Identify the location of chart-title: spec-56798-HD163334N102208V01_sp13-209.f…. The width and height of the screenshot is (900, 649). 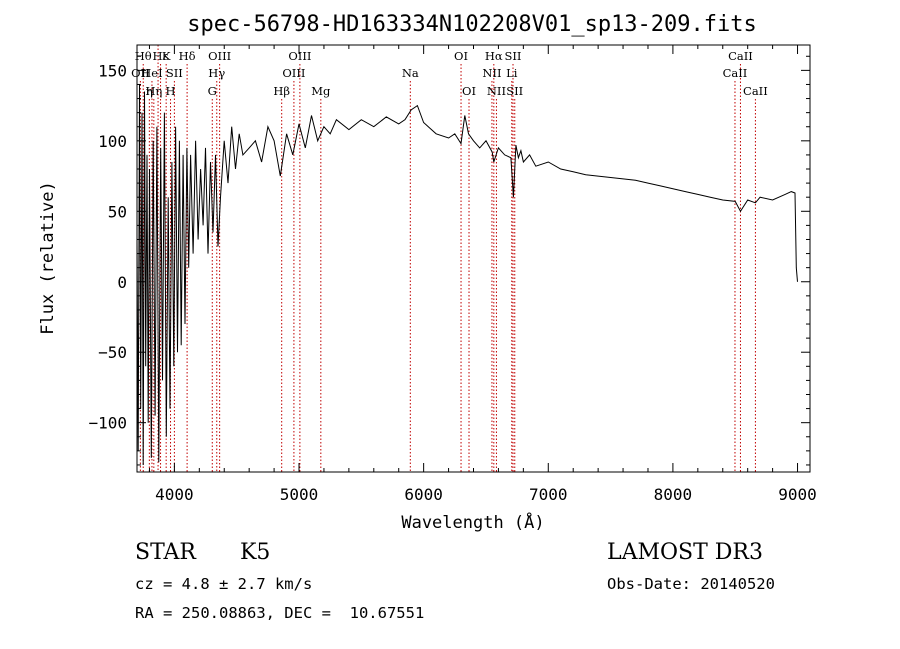
(472, 24).